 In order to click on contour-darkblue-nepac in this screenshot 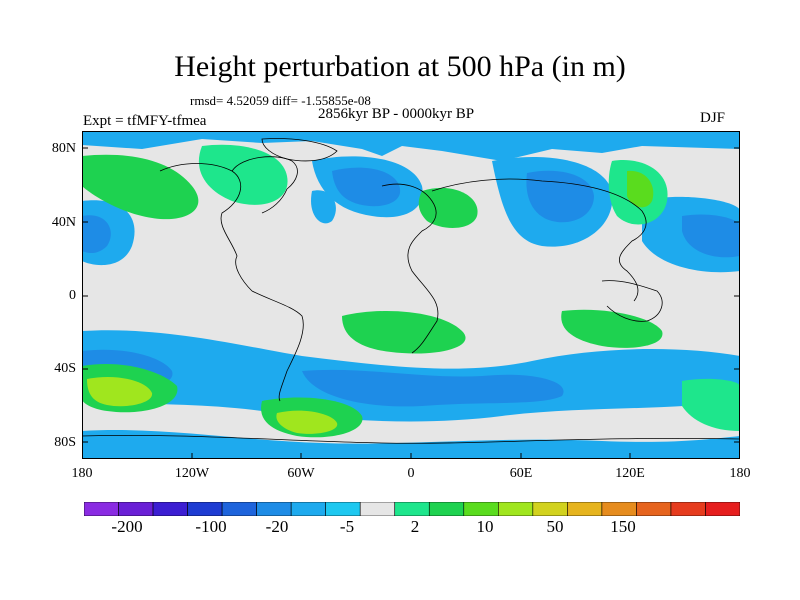, I will do `click(711, 236)`.